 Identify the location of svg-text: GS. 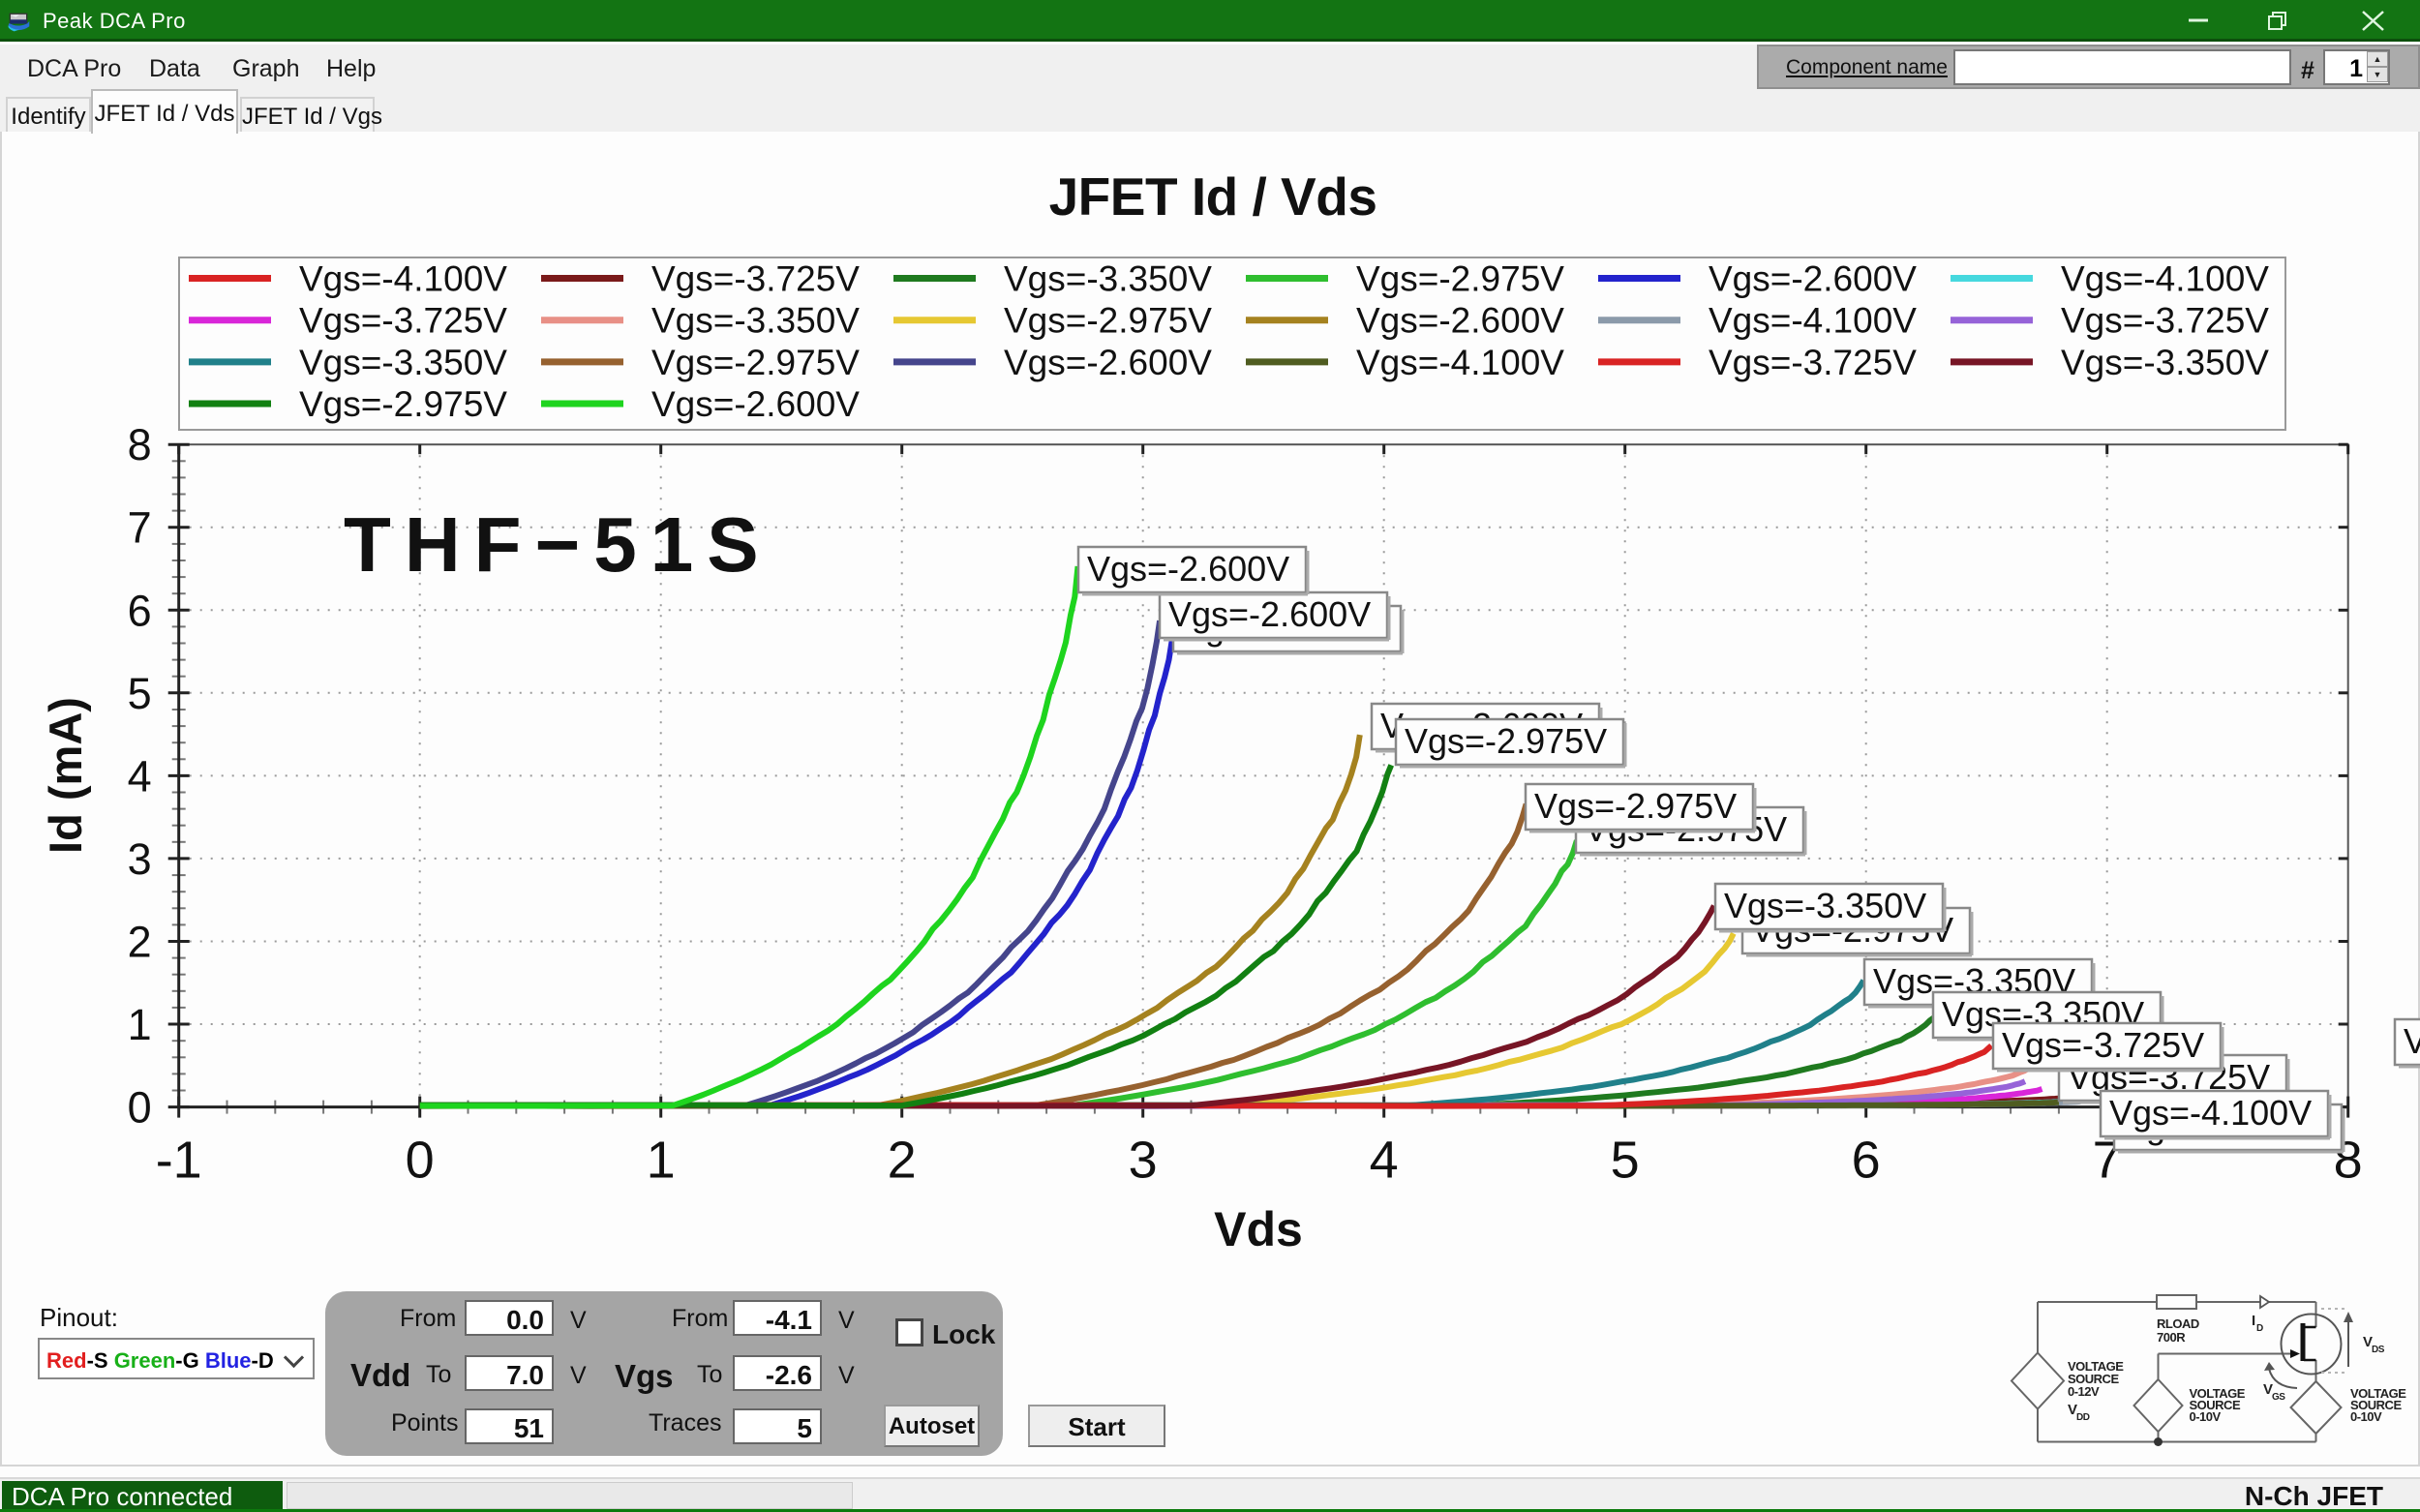
(2278, 1397).